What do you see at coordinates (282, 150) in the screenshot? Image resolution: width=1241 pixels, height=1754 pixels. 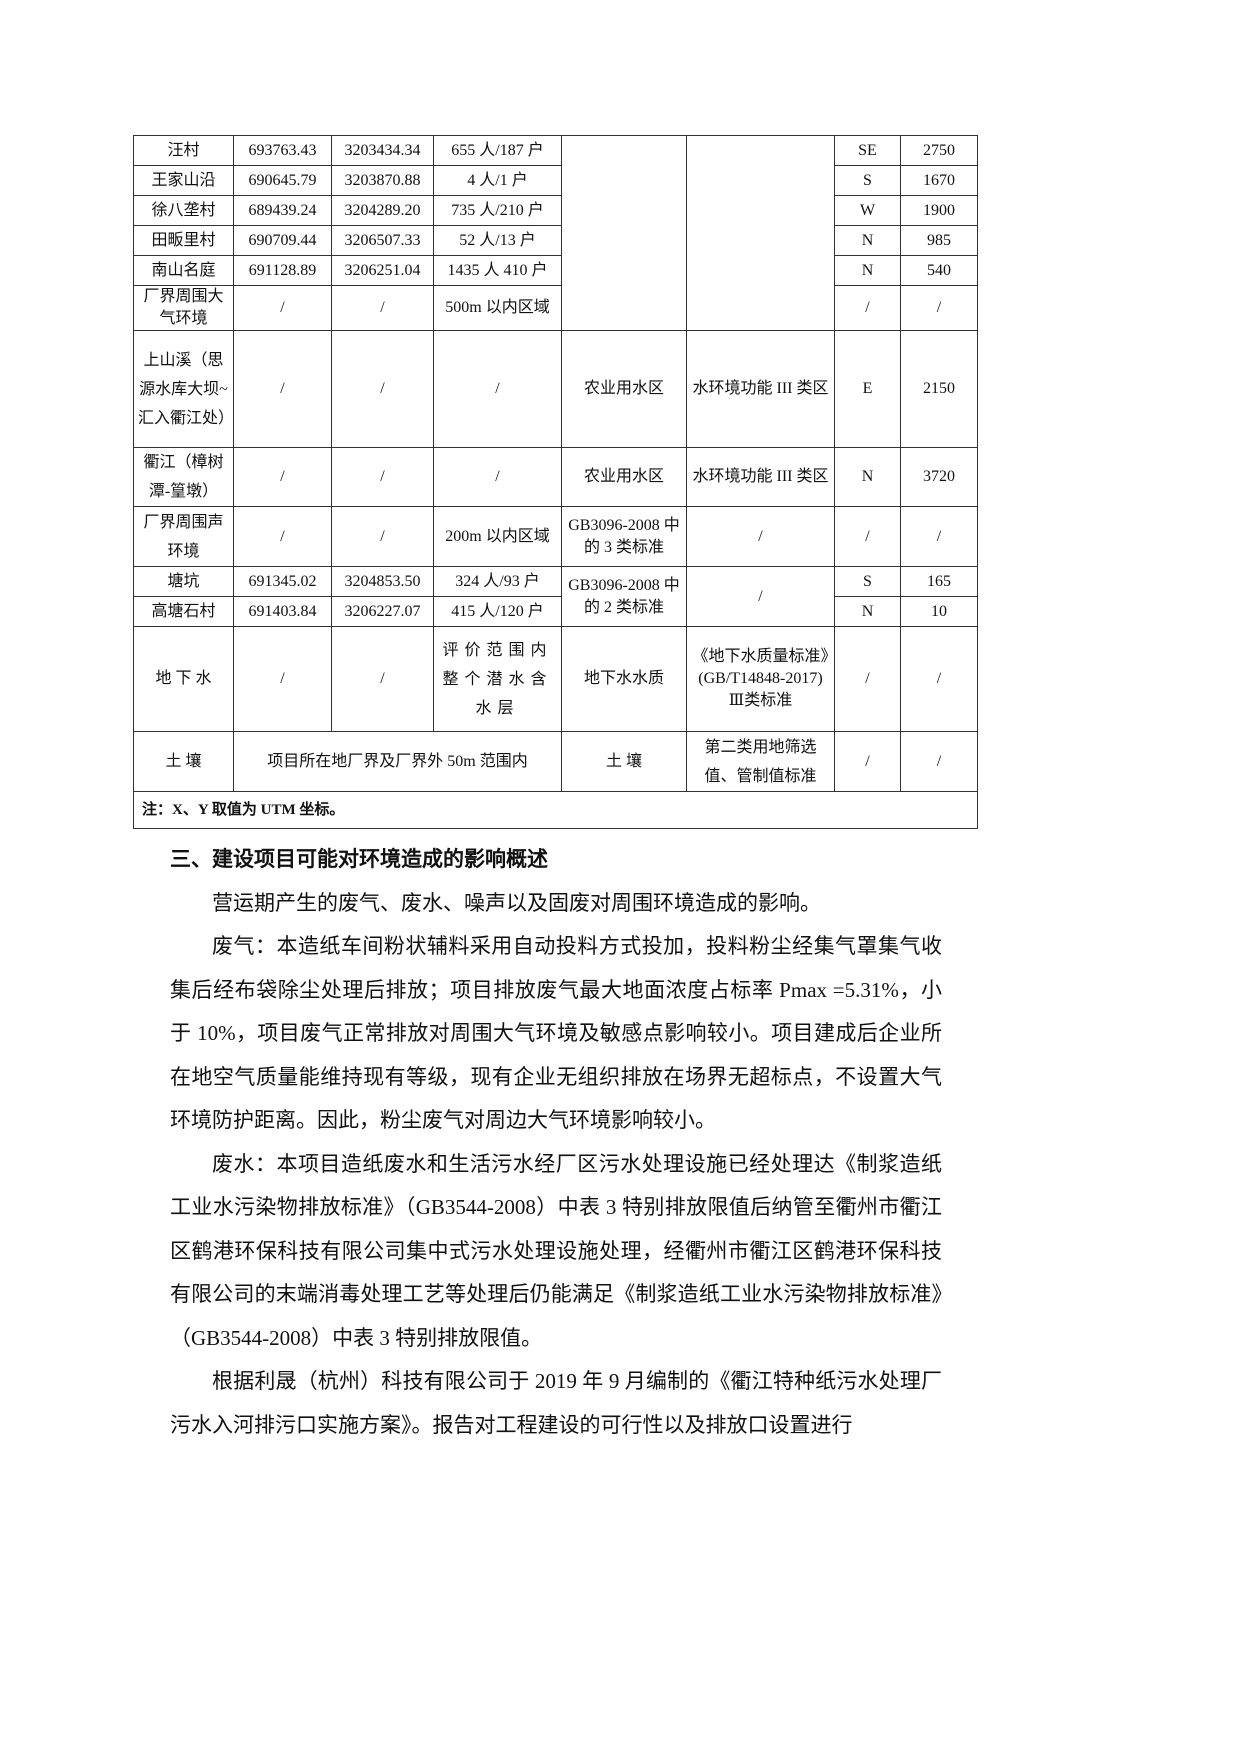 I see `cell-x: 693763.43` at bounding box center [282, 150].